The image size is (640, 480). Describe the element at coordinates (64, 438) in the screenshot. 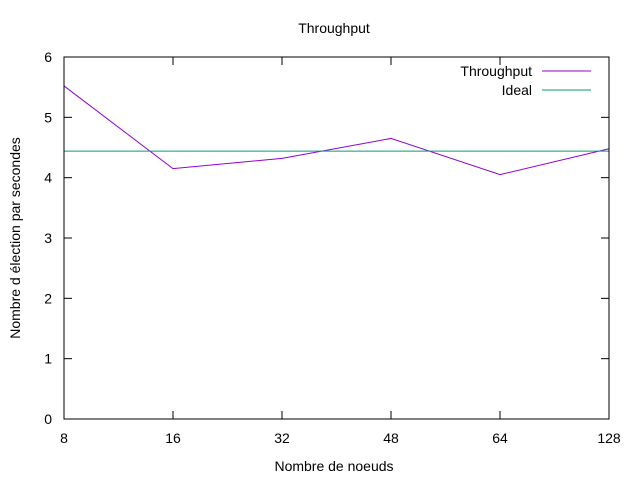

I see `x-tick-label: 8` at that location.